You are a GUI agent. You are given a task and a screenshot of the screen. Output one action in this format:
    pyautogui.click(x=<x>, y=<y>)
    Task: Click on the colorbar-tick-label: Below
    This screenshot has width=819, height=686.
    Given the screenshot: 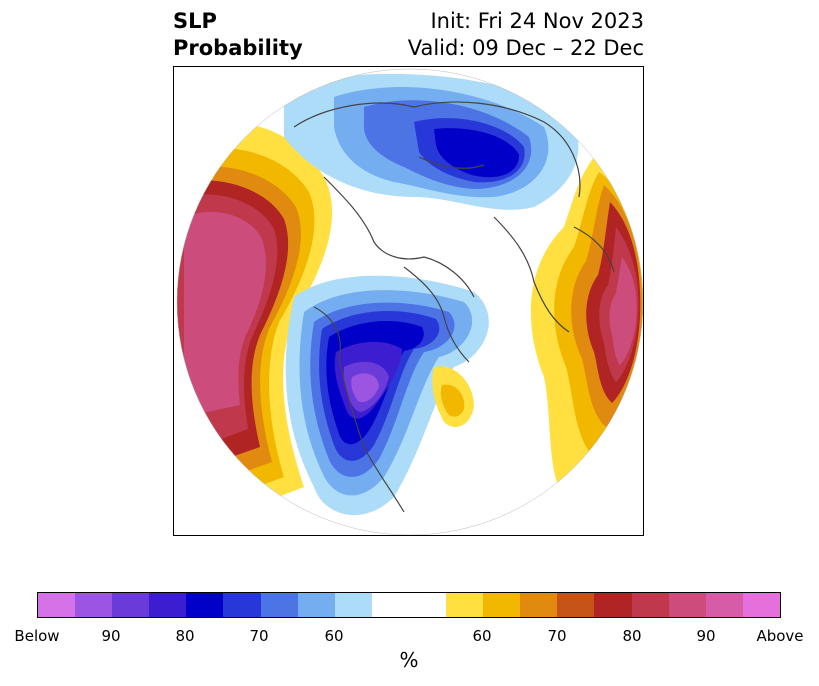 What is the action you would take?
    pyautogui.click(x=37, y=636)
    